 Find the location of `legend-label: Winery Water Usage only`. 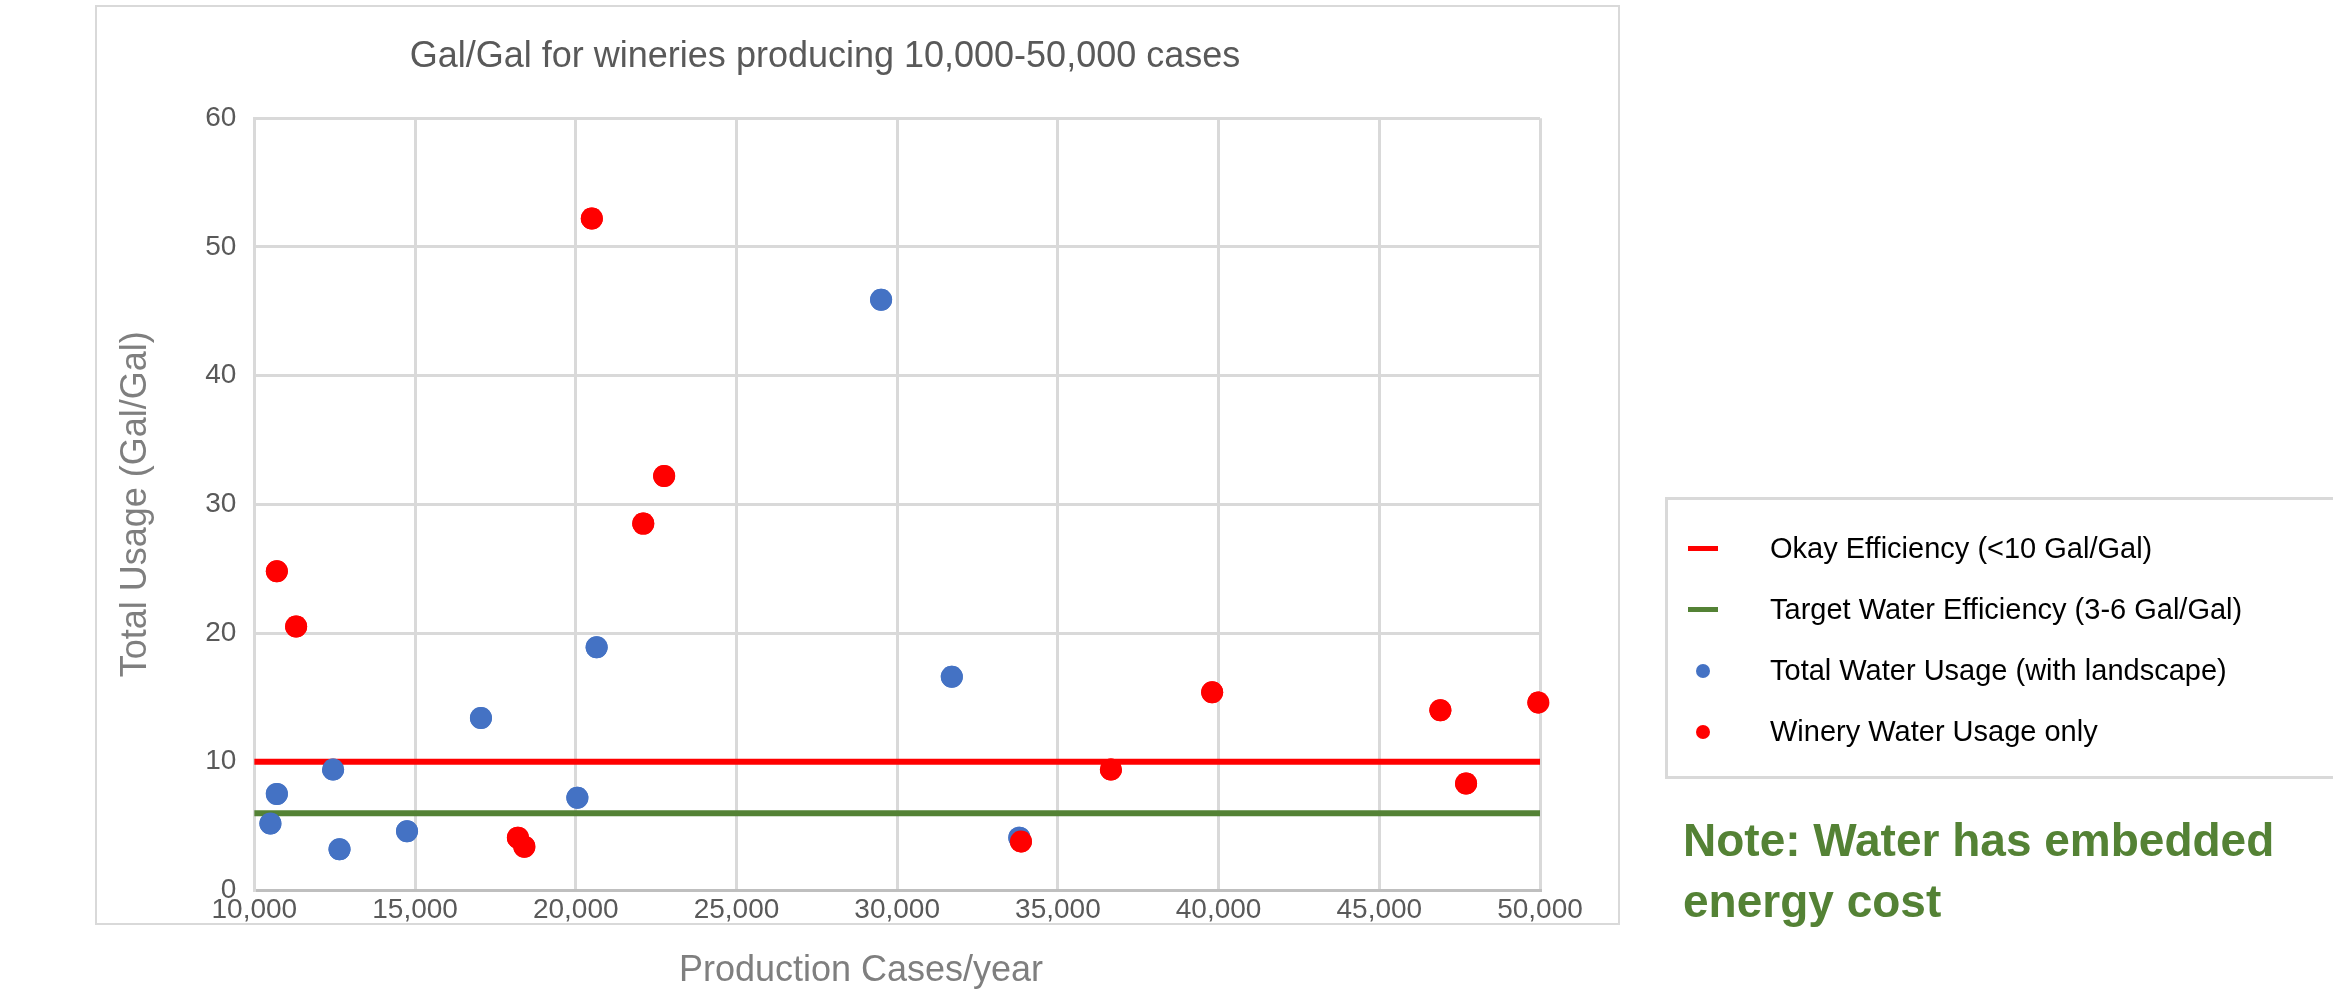

legend-label: Winery Water Usage only is located at coordinates (1934, 731).